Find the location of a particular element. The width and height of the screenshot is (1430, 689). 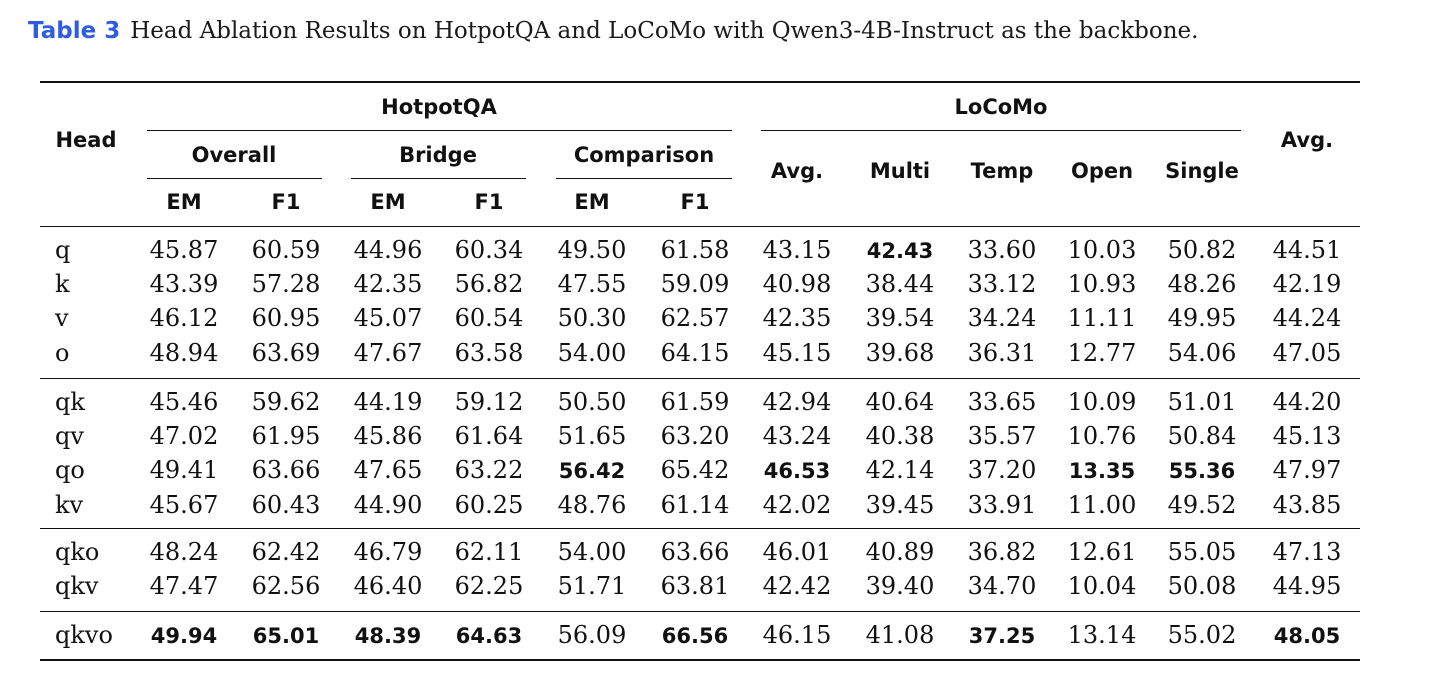

table-cell: 46.40 is located at coordinates (388, 586).